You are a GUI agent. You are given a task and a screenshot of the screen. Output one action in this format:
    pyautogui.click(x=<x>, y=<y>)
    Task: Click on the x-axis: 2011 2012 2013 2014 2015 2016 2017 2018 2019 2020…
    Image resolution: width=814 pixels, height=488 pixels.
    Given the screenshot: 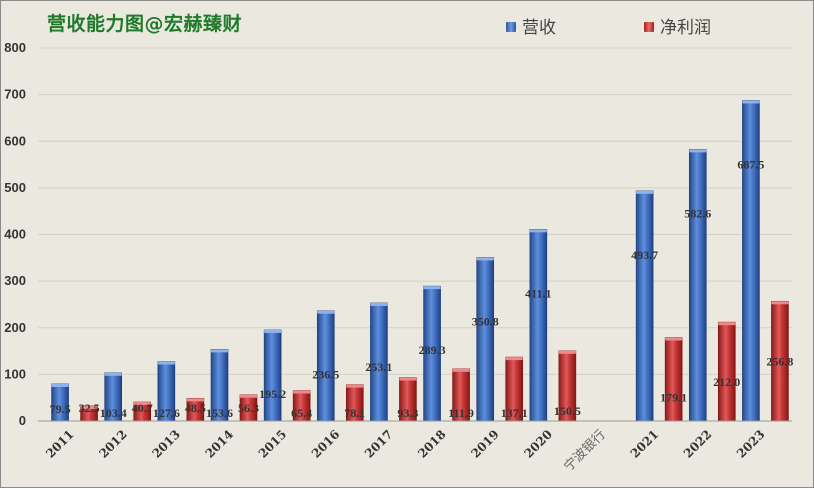 What is the action you would take?
    pyautogui.click(x=415, y=447)
    